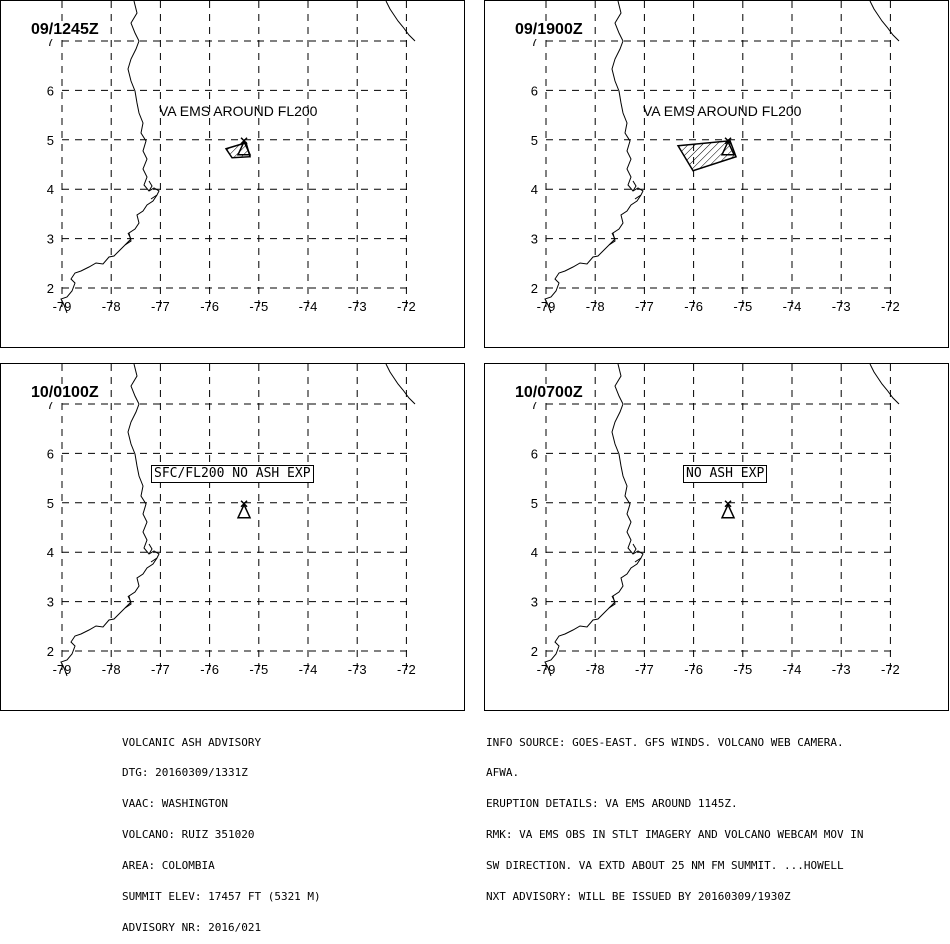  Describe the element at coordinates (192, 927) in the screenshot. I see `advisory-line: ADVISORY NR: 2016/021` at that location.